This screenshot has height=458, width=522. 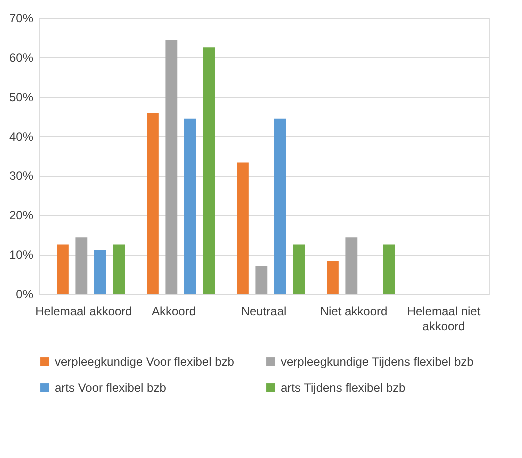 I want to click on legend-label: verpleegkundige Voor flexibel bzb, so click(x=145, y=362).